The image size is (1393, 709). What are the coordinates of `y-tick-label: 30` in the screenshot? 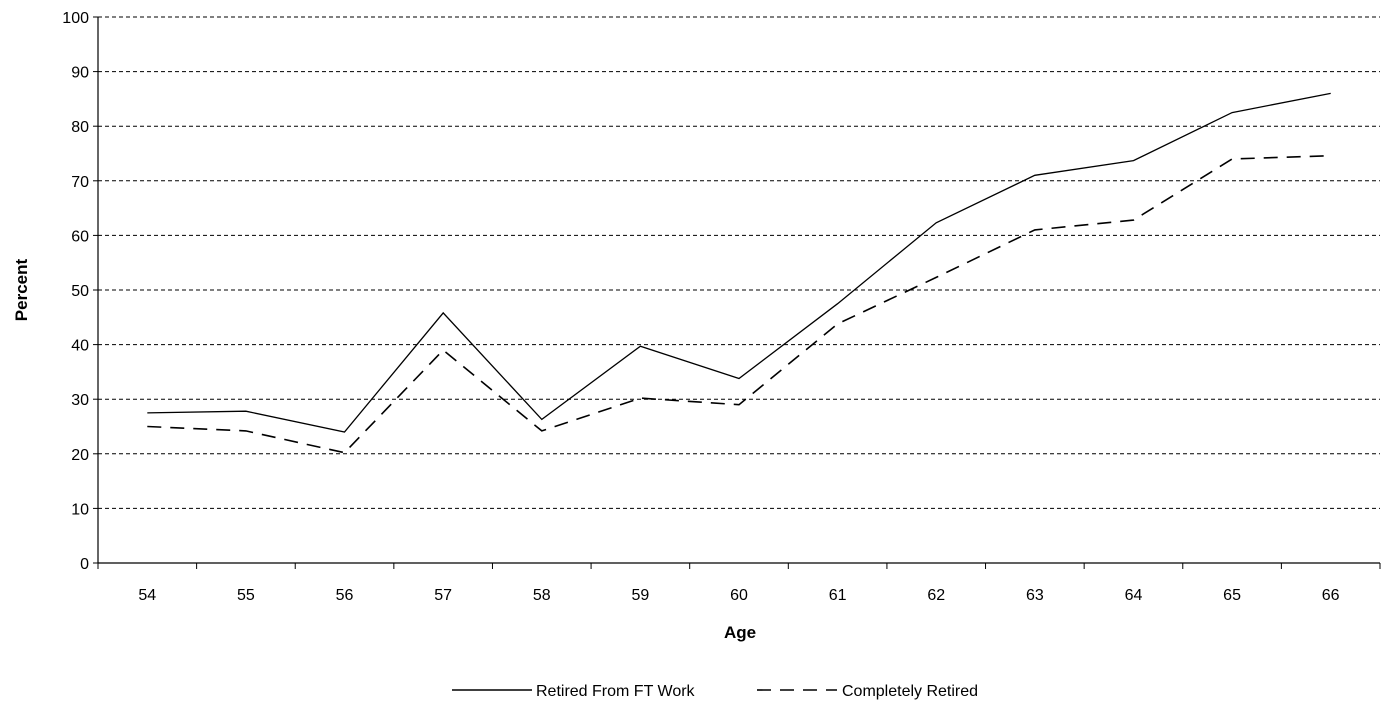 It's located at (80, 400).